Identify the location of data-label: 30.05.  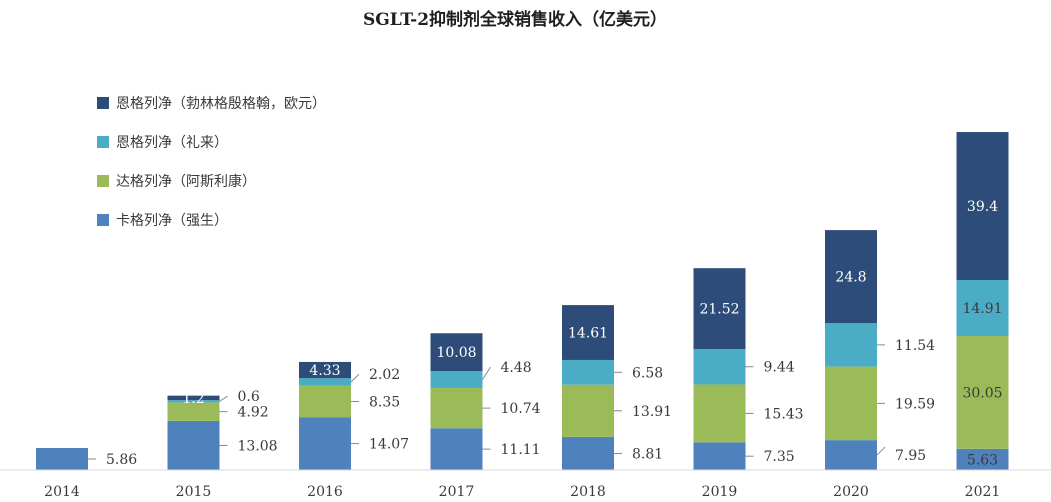
(982, 393).